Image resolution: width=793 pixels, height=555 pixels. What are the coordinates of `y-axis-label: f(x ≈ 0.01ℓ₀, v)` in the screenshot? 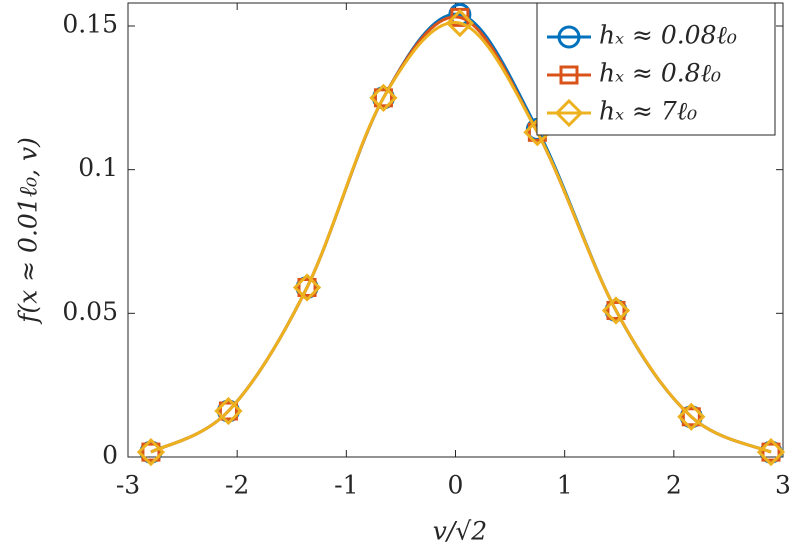 It's located at (28, 231).